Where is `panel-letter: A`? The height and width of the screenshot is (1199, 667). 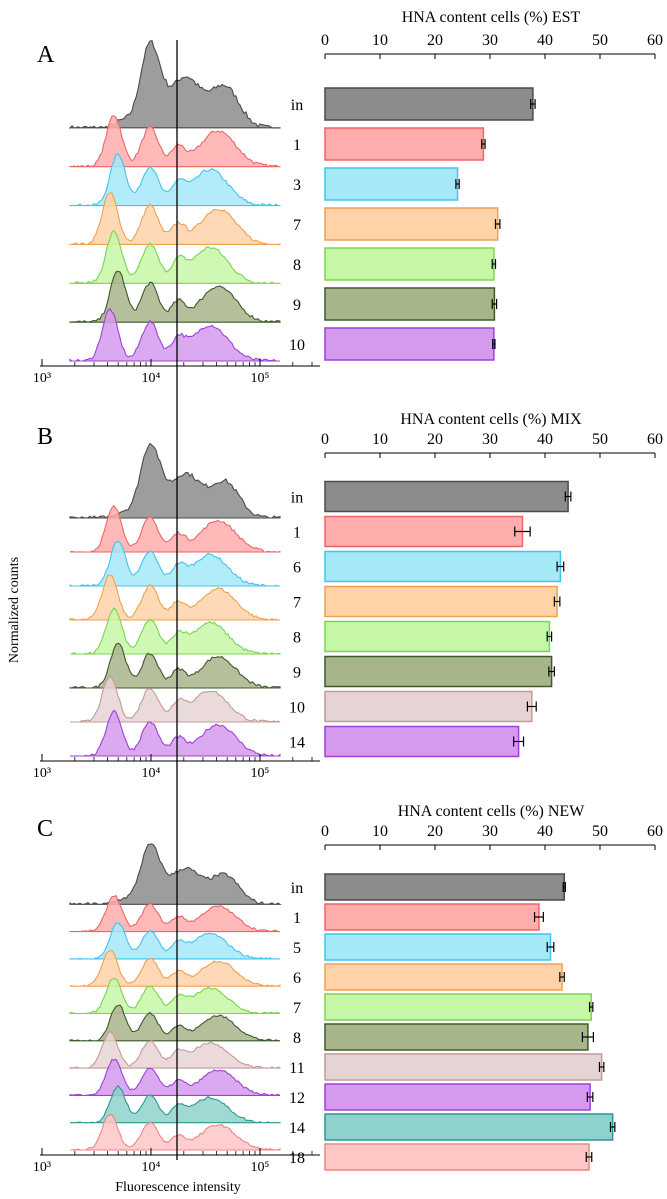 panel-letter: A is located at coordinates (46, 55).